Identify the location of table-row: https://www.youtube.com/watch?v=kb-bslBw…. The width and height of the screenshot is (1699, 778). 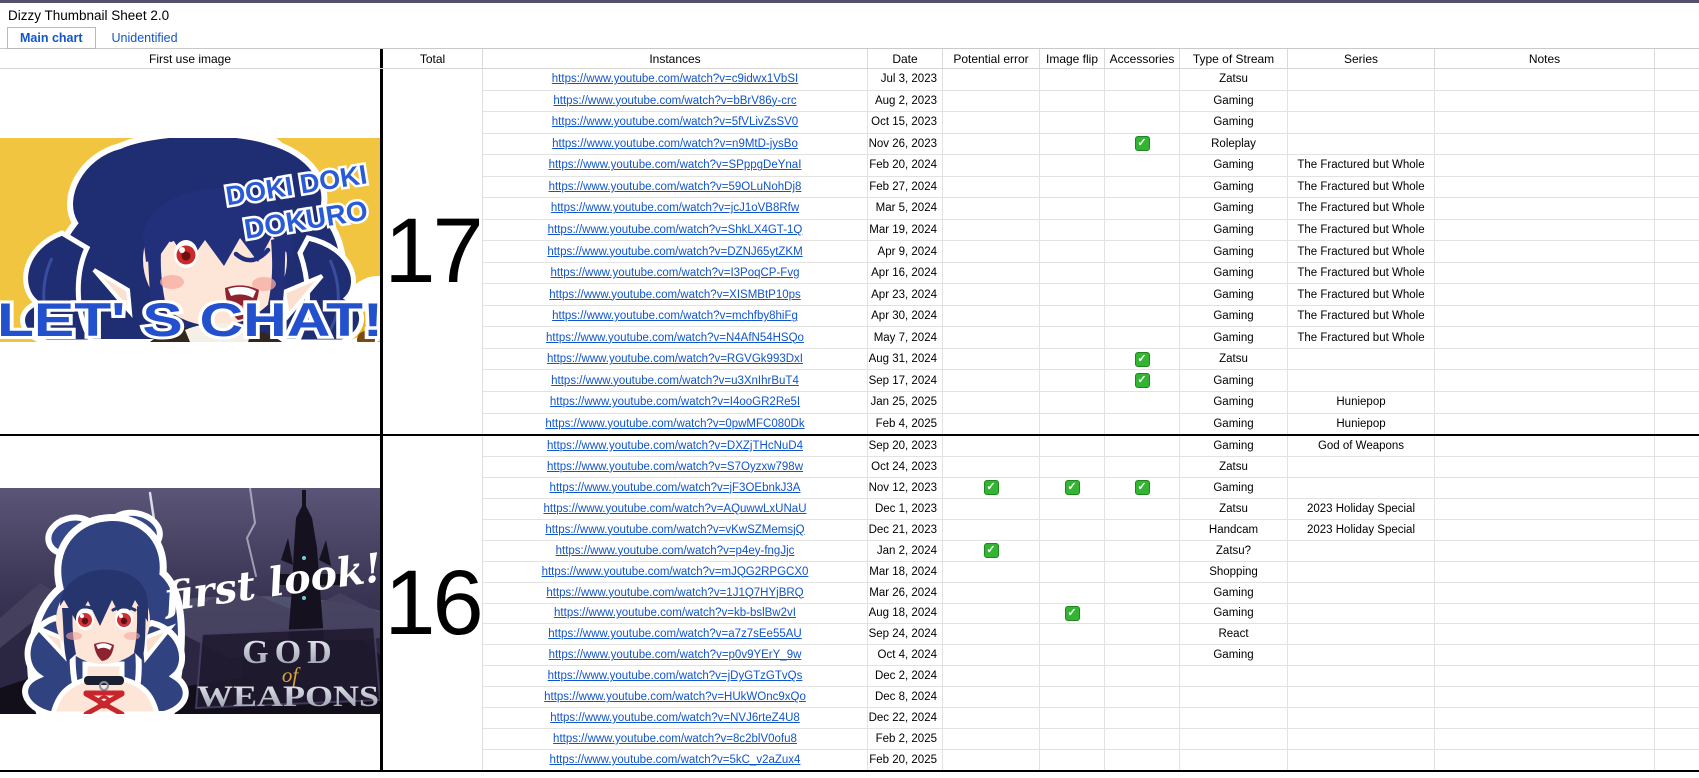
(1091, 614).